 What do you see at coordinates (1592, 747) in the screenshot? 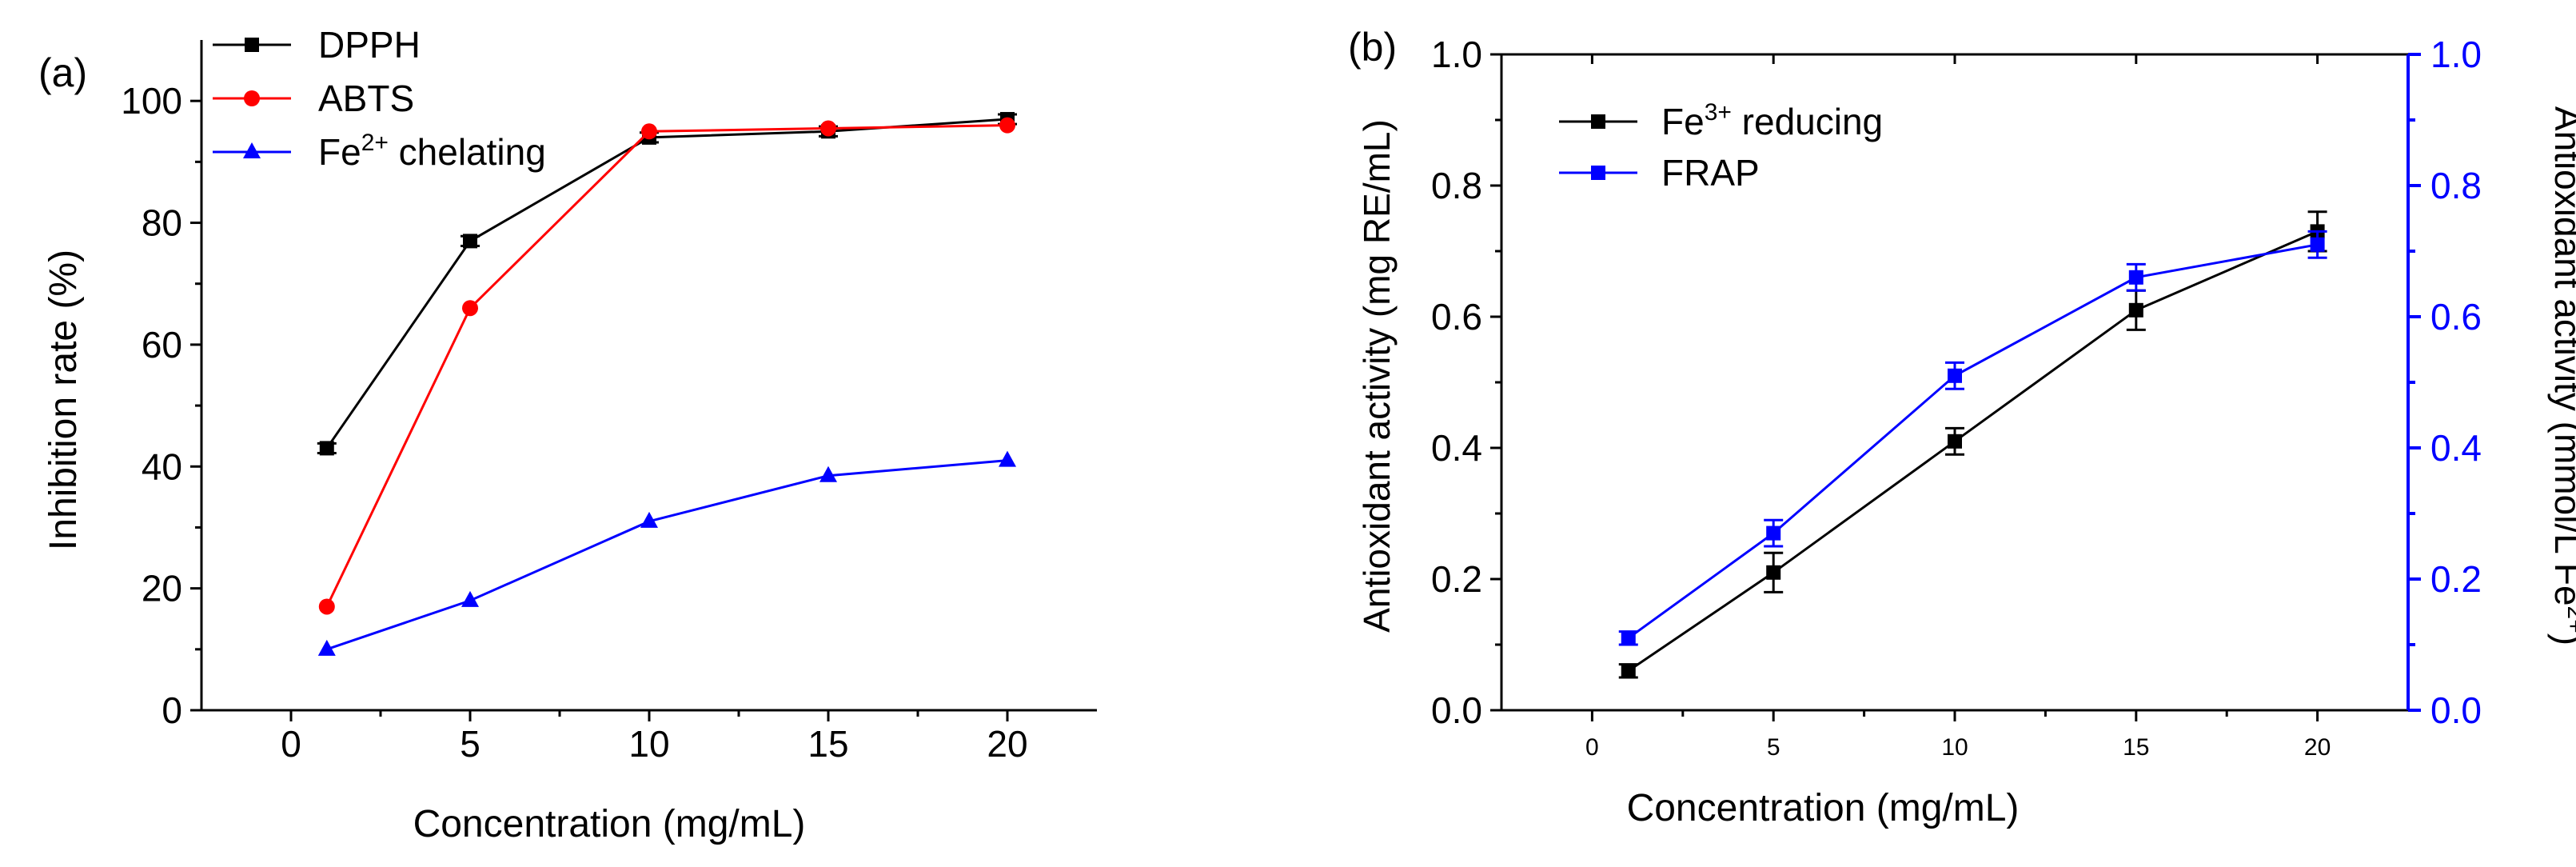
I see `panel-b-x-tick-label: 0` at bounding box center [1592, 747].